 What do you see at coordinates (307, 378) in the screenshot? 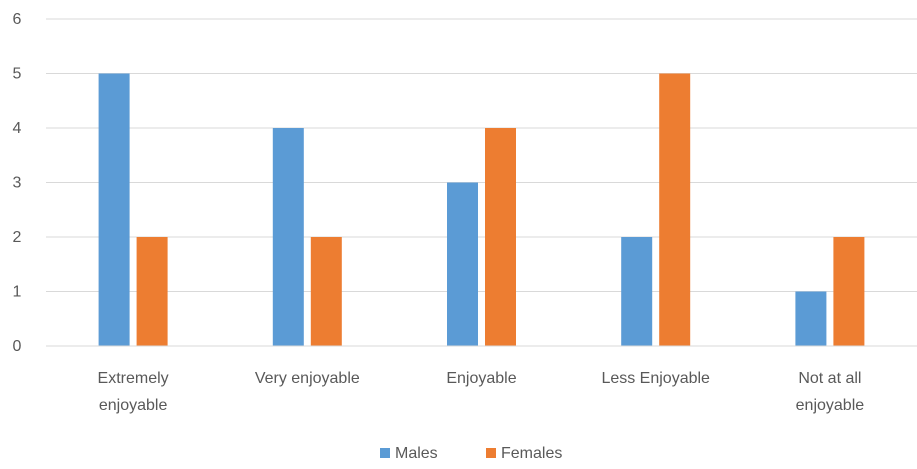
I see `x-tick-label-1-0: Very enjoyable` at bounding box center [307, 378].